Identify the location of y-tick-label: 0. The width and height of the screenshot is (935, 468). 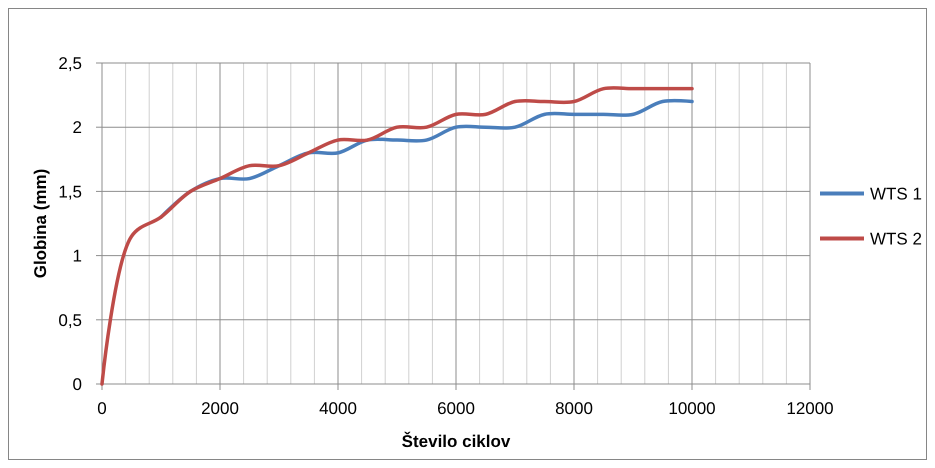
(77, 384).